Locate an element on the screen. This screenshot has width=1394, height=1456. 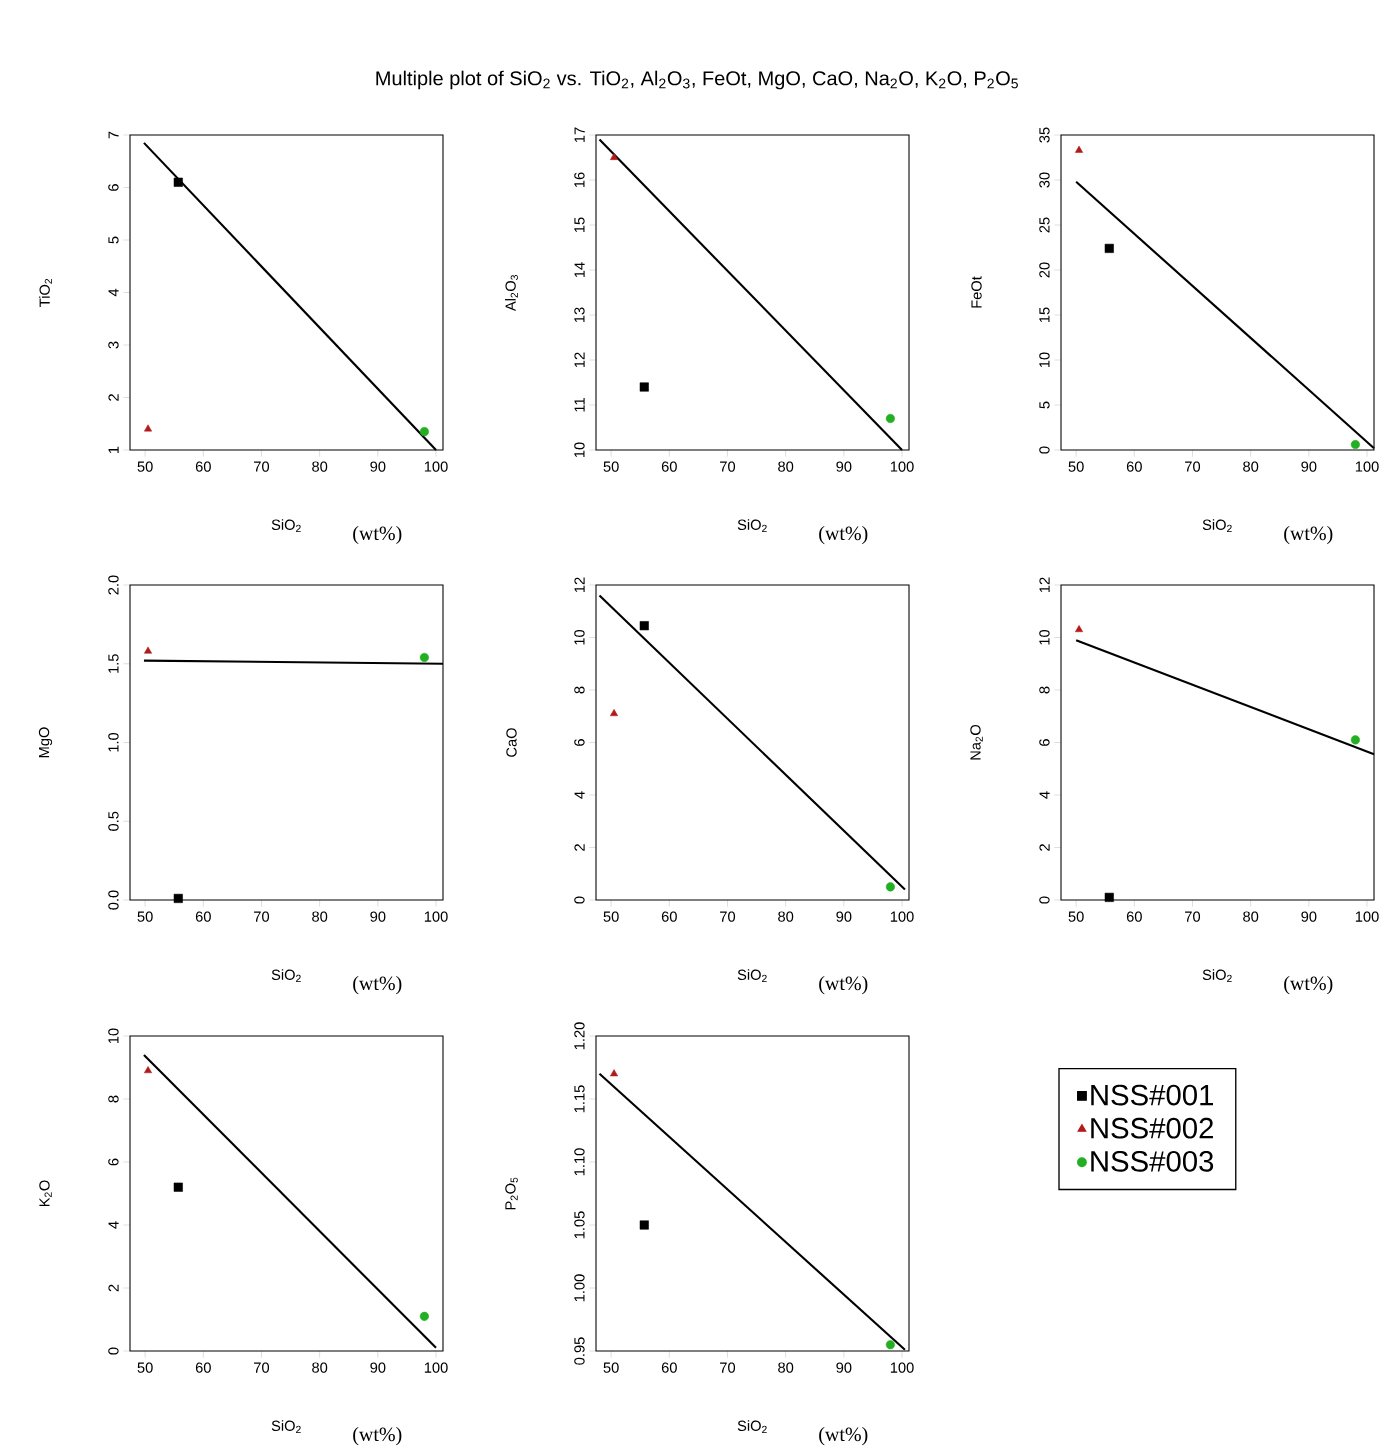
y-tick-label: 2.0 is located at coordinates (113, 585).